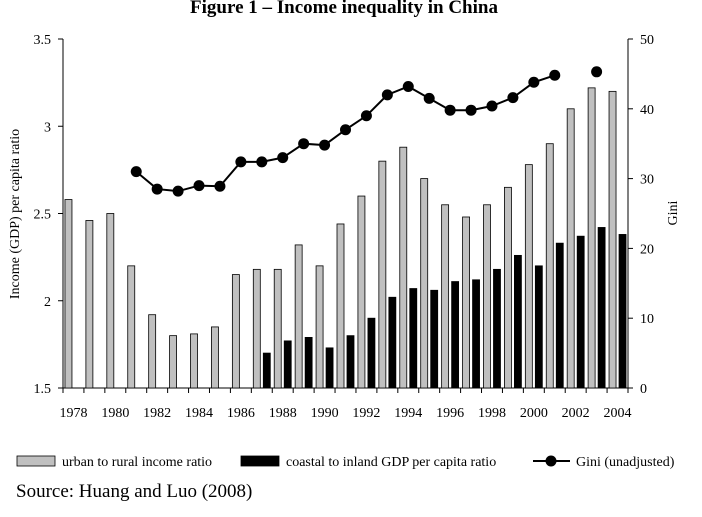 The image size is (702, 517). What do you see at coordinates (344, 9) in the screenshot?
I see `chart-title: Figure 1 – Income inequality in China` at bounding box center [344, 9].